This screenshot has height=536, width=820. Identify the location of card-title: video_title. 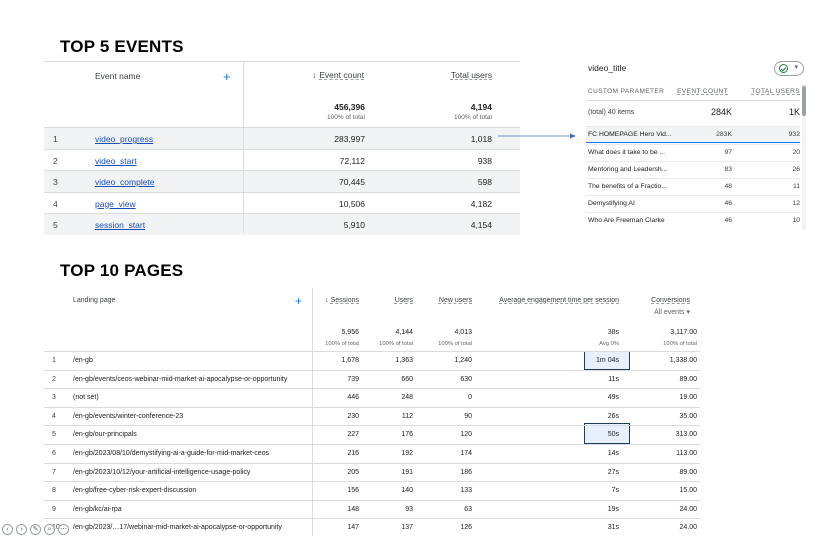
(607, 68).